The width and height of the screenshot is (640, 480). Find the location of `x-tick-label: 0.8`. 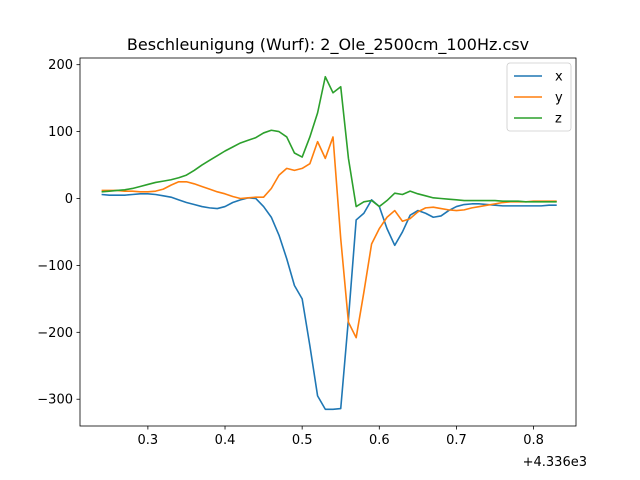

x-tick-label: 0.8 is located at coordinates (533, 440).